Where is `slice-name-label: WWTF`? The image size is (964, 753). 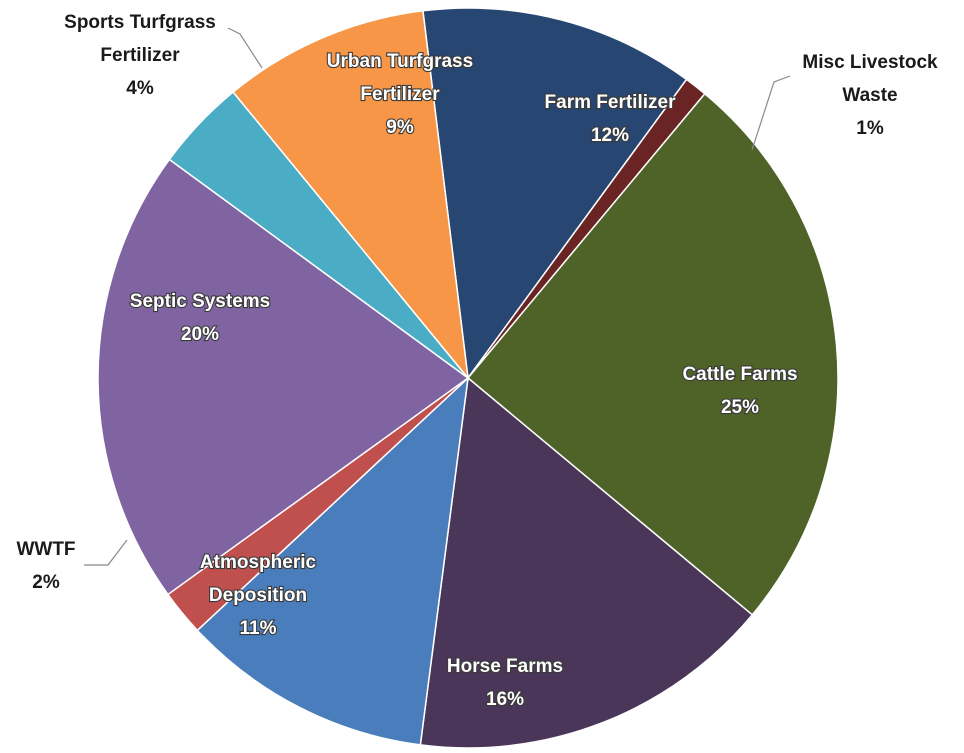
slice-name-label: WWTF is located at coordinates (45, 549).